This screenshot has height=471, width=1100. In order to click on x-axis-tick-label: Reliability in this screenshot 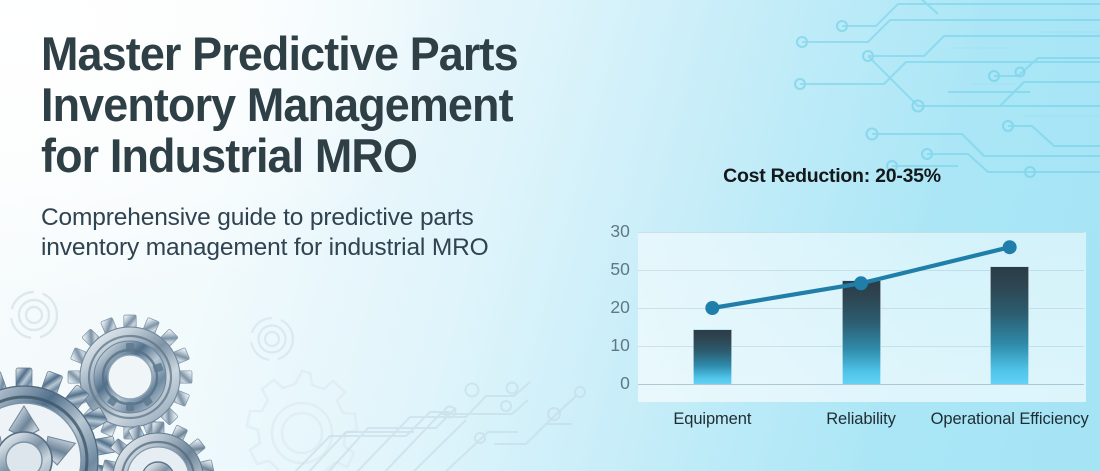, I will do `click(861, 419)`.